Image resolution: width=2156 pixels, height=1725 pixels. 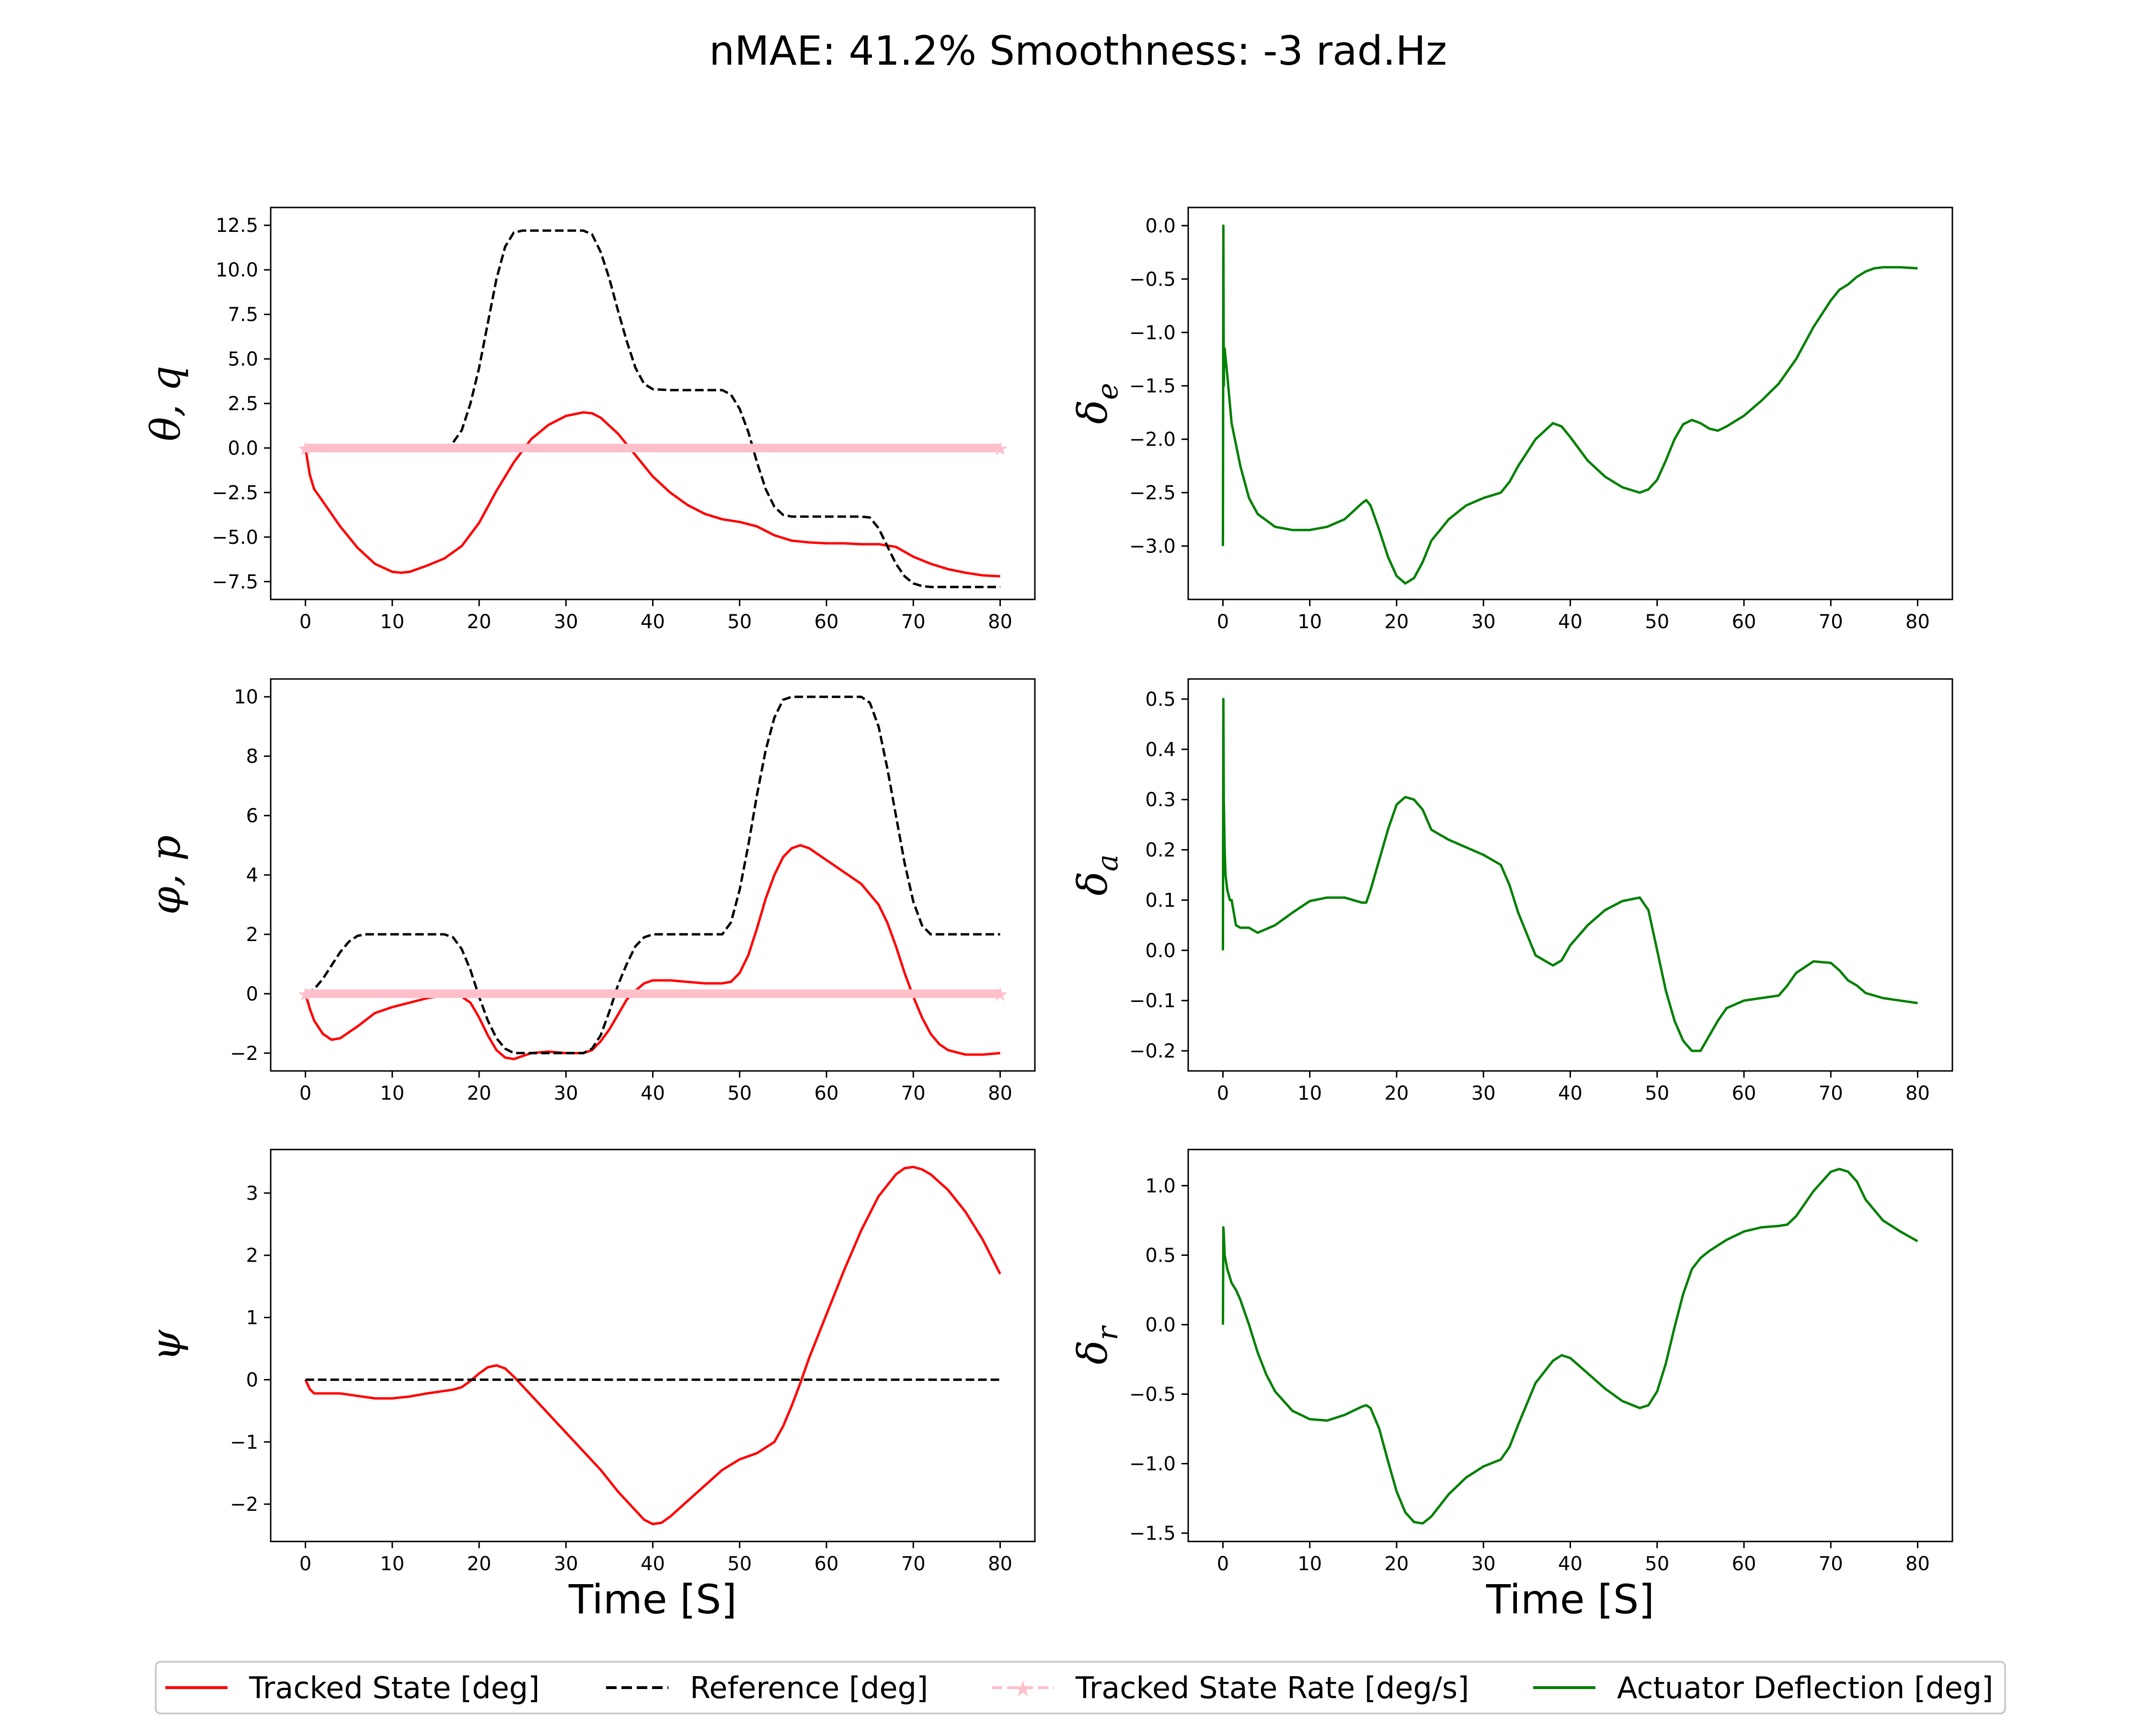 I want to click on y-tick-label: −5.0, so click(x=235, y=538).